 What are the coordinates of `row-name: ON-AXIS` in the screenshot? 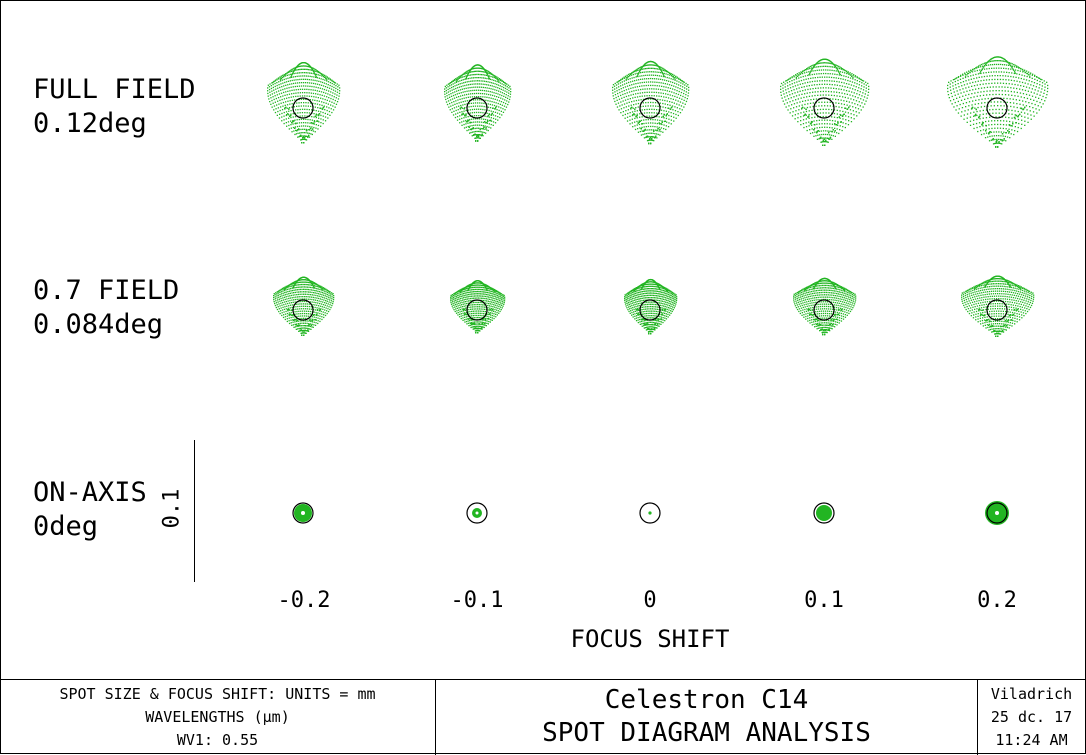 It's located at (90, 492).